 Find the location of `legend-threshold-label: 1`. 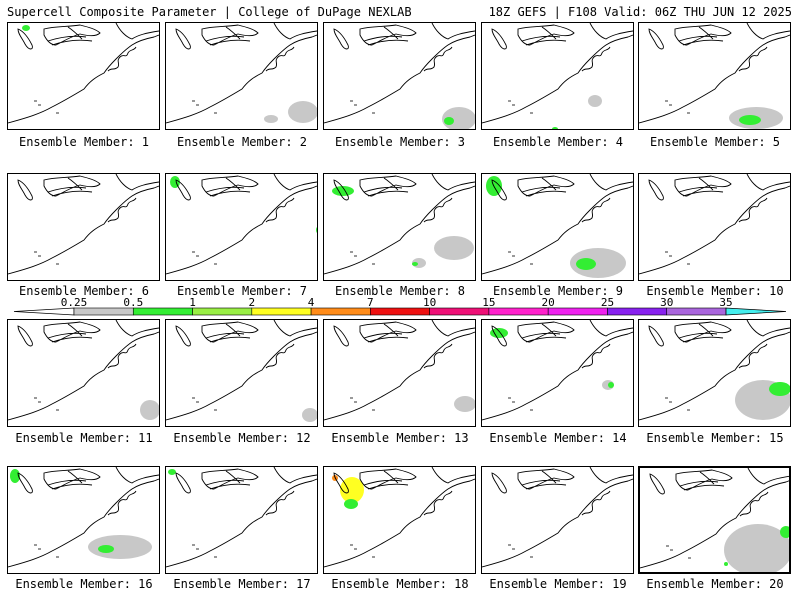

legend-threshold-label: 1 is located at coordinates (192, 302).